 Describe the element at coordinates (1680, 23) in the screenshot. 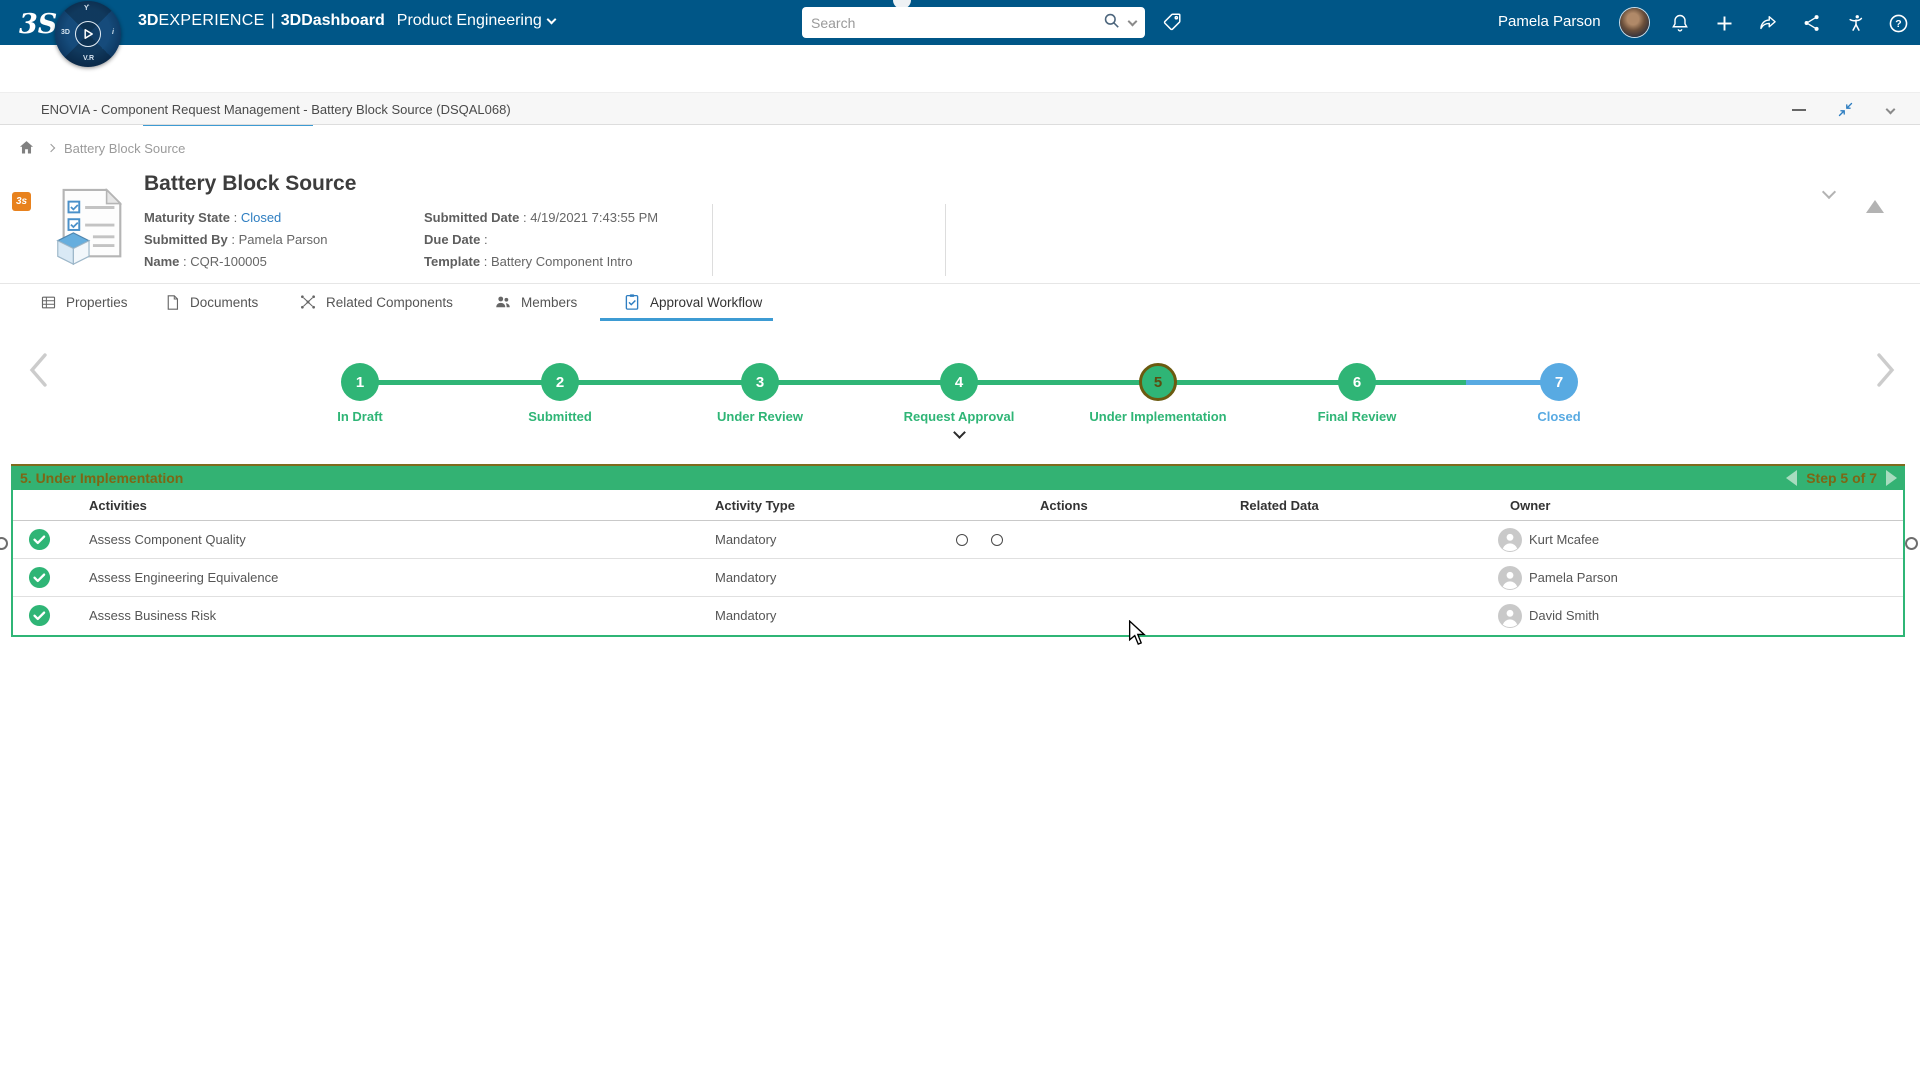

I see `bell-icon` at that location.